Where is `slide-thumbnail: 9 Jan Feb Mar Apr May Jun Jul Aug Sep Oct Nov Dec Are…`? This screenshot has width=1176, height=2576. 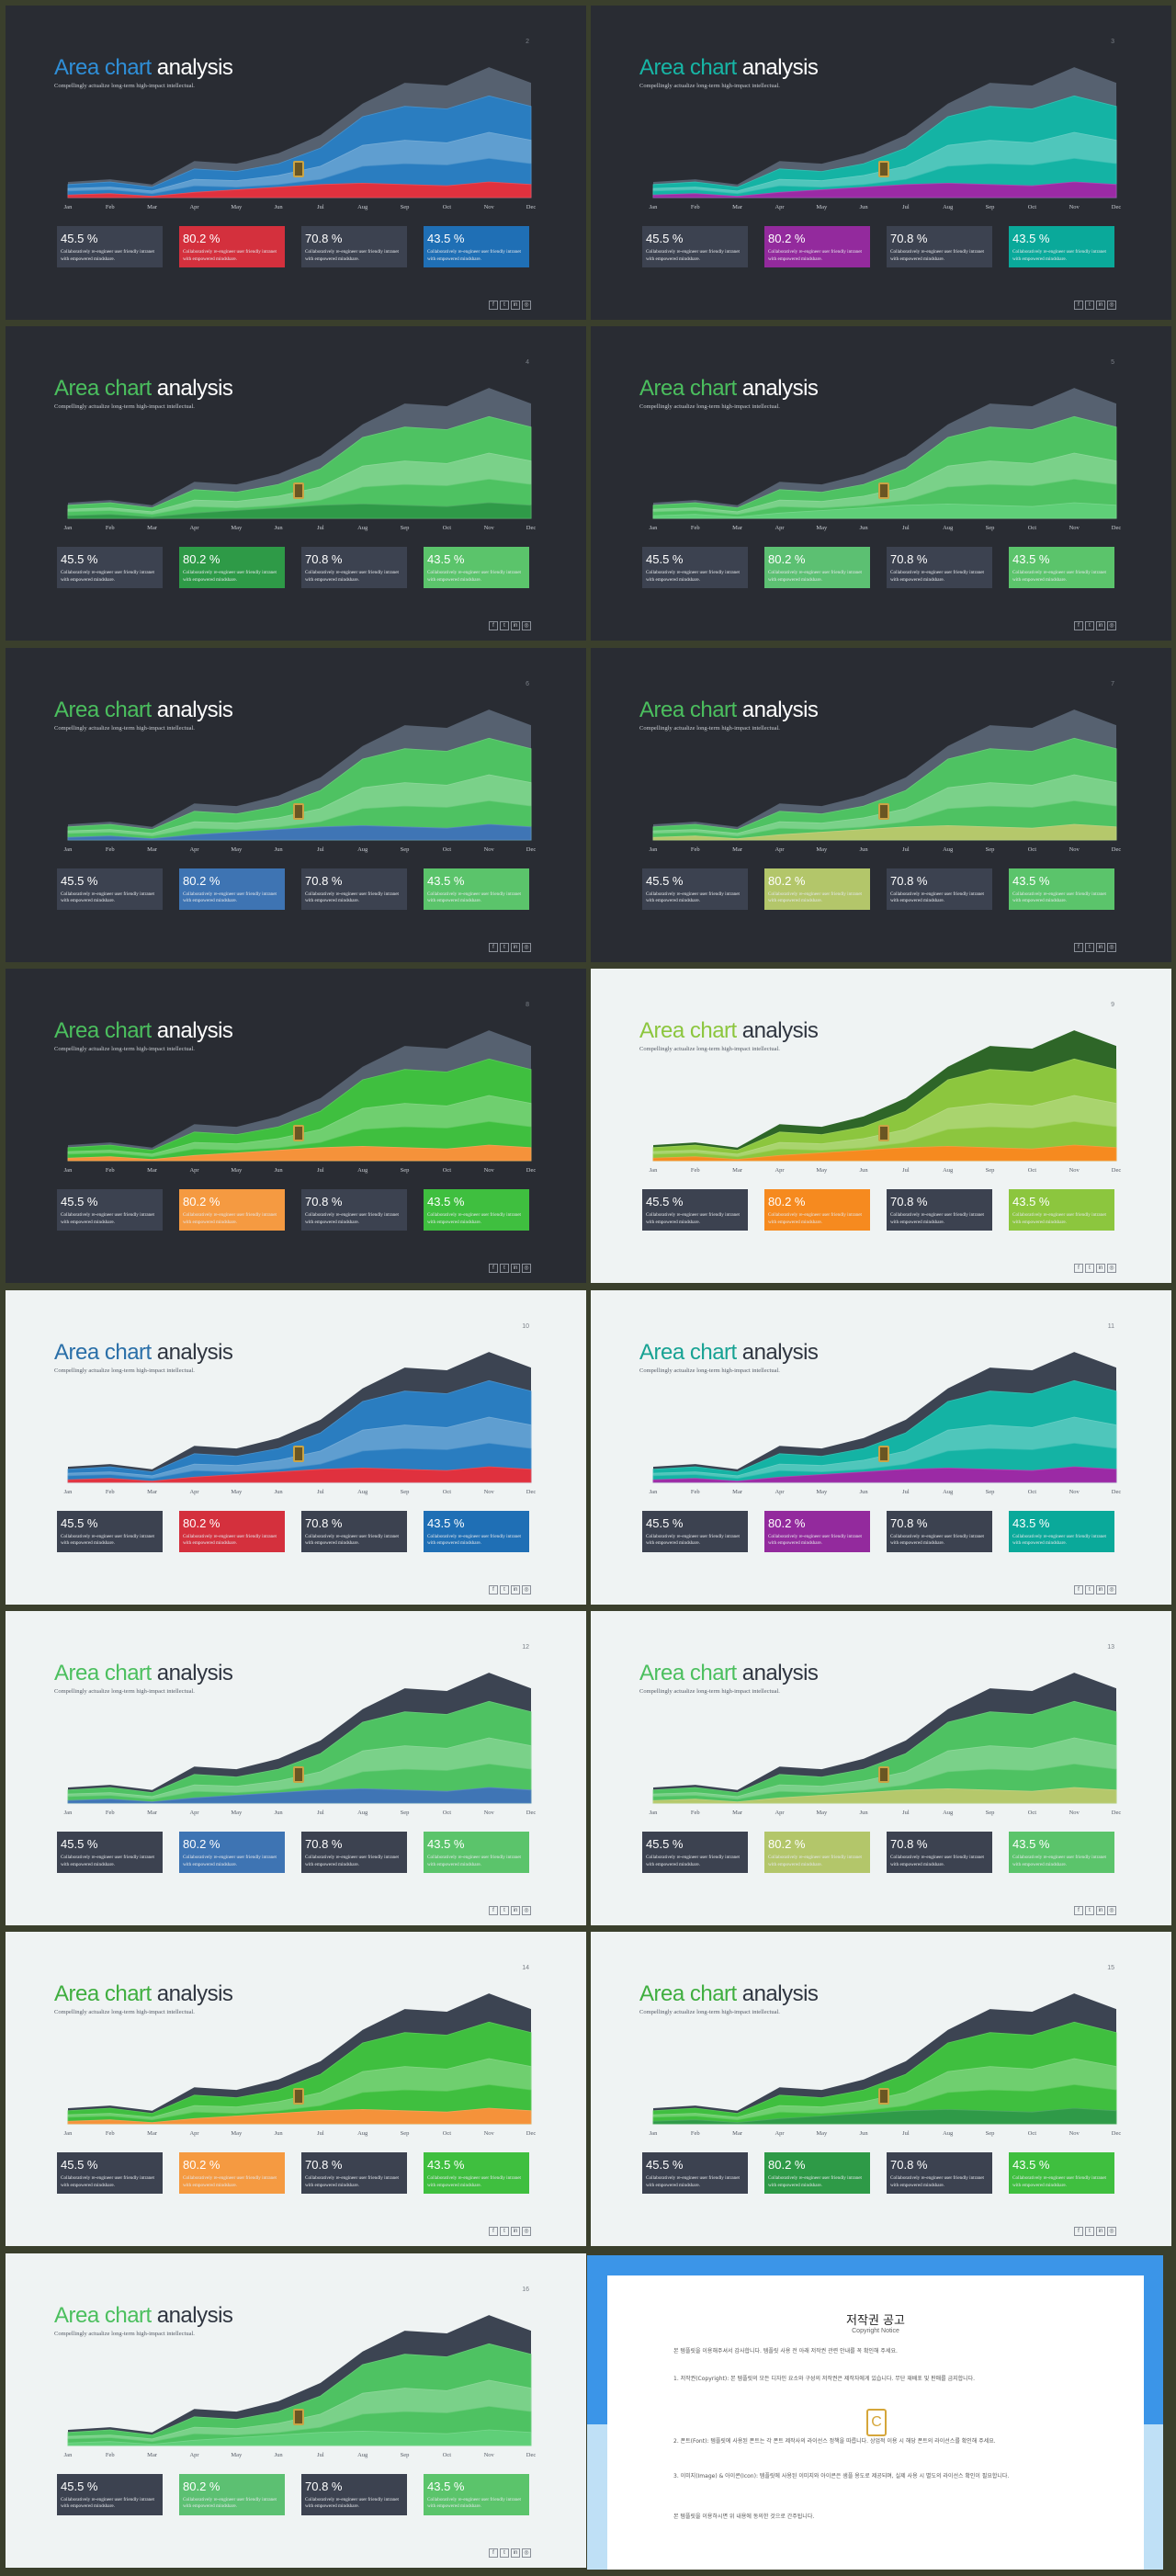
slide-thumbnail: 9 Jan Feb Mar Apr May Jun Jul Aug Sep Oct Nov Dec Are… is located at coordinates (881, 1127).